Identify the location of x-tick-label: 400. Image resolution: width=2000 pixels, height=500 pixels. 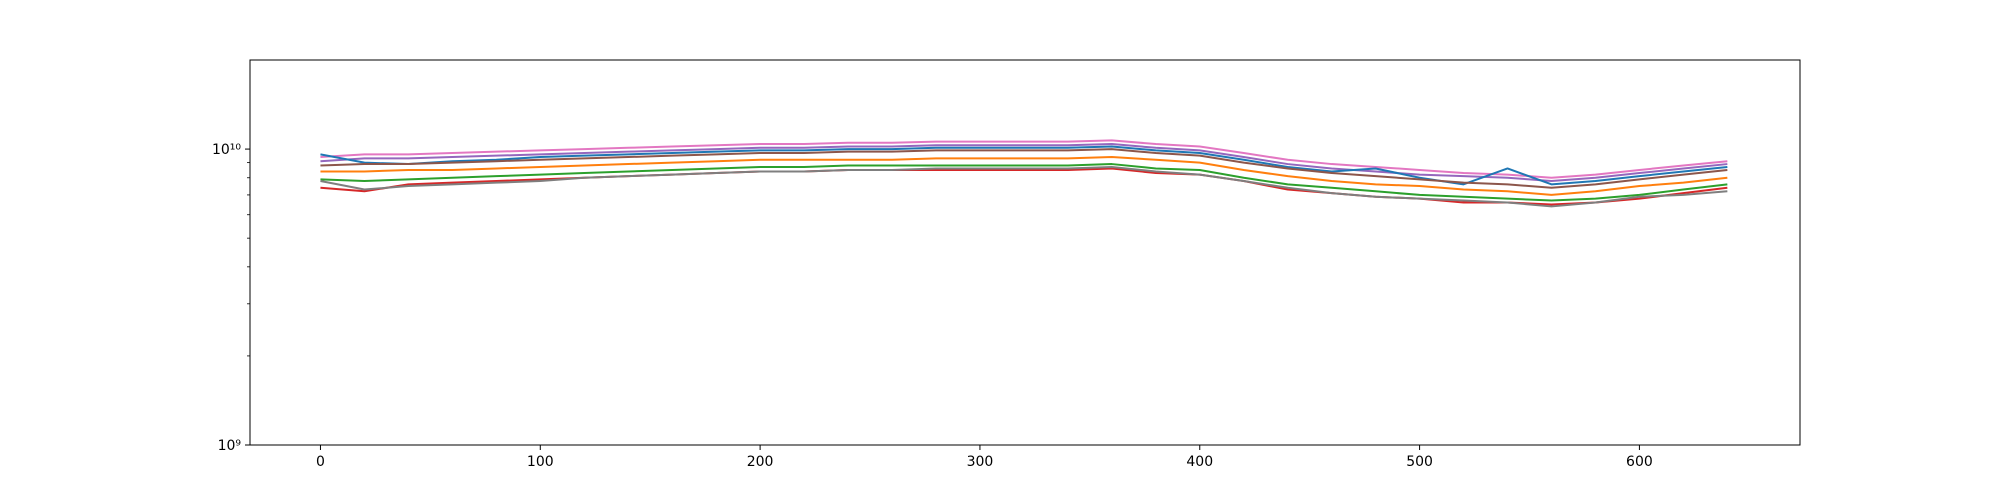
(1199, 462).